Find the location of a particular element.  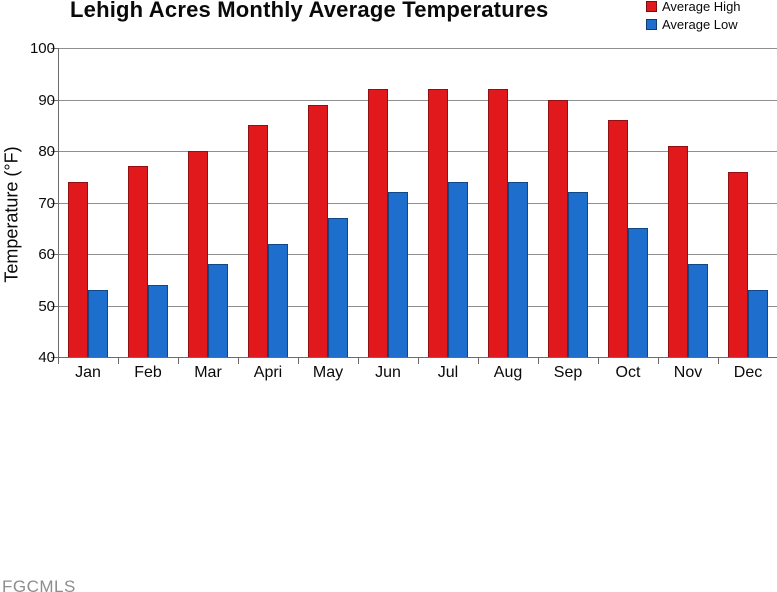

bar-average-high-feb is located at coordinates (138, 261).